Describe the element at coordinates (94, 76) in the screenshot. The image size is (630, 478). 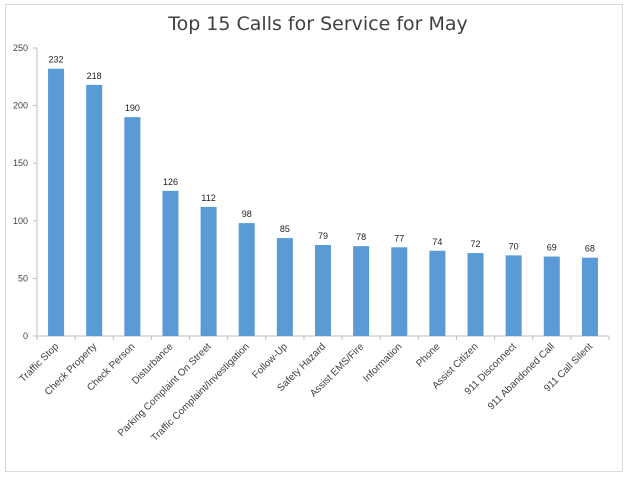
I see `data-label: 218` at that location.